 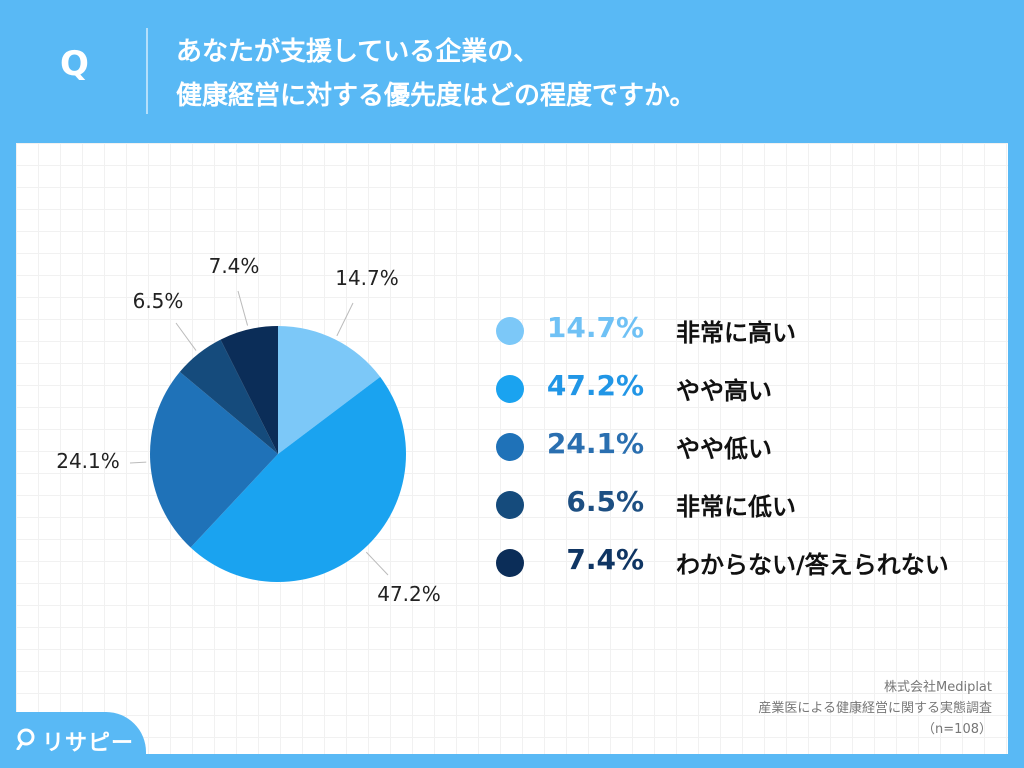 I want to click on question-title: あなたが支援している企業の、 健康経営に対する優先度はどの程度ですか。, so click(x=435, y=74).